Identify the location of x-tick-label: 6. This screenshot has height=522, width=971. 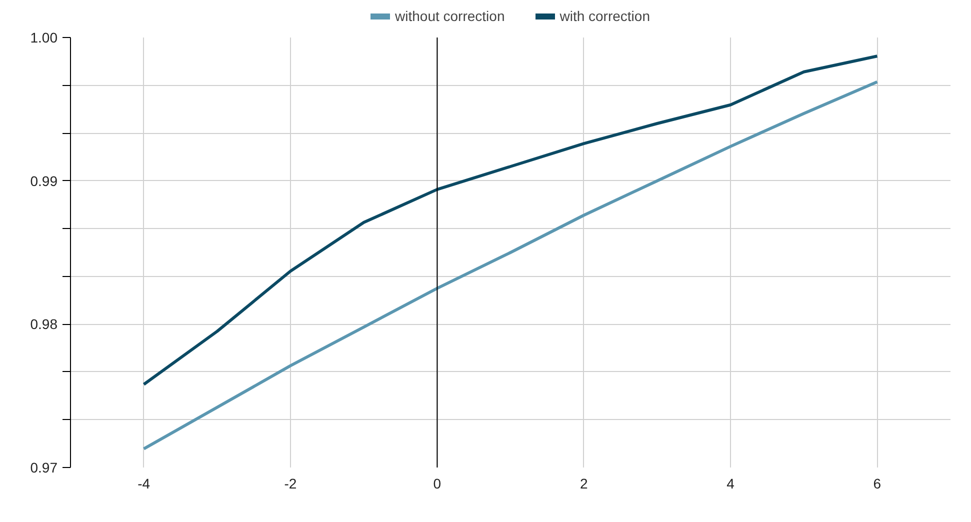
(877, 484).